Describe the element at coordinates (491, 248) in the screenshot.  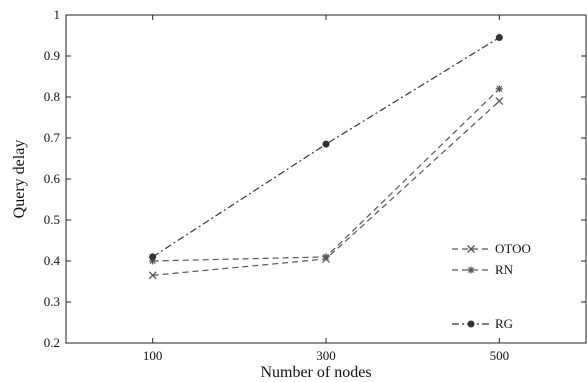
I see `legend-entry-otoo: OTOO` at that location.